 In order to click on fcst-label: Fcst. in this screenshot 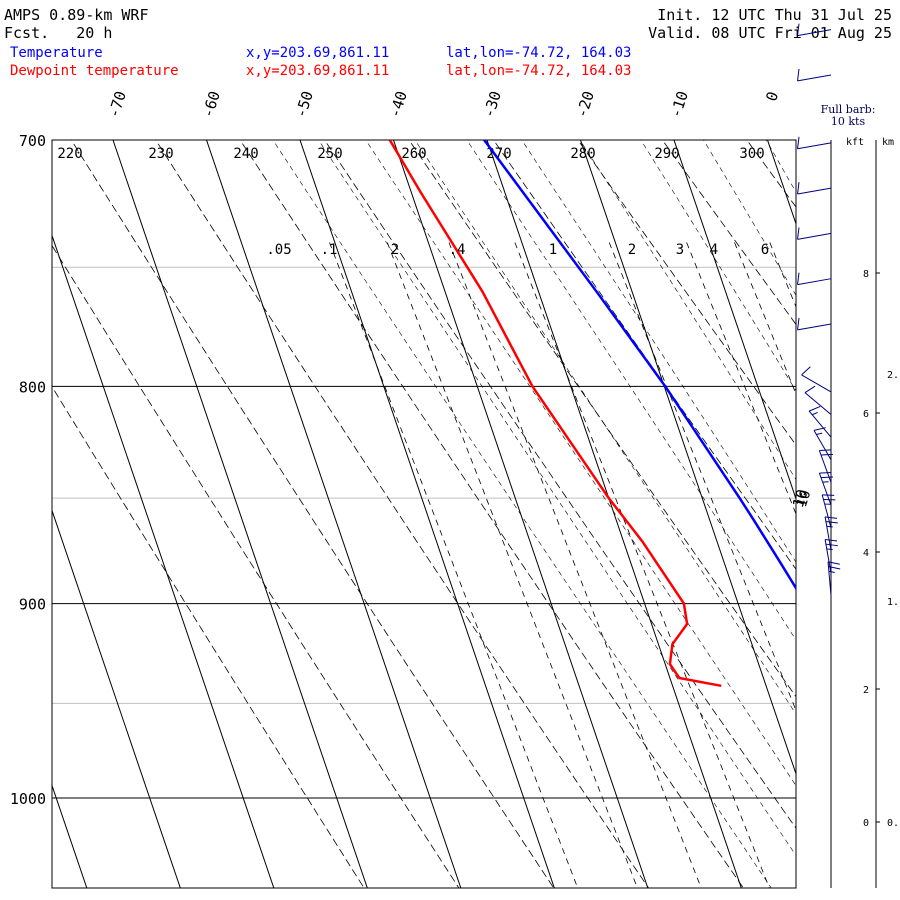, I will do `click(27, 33)`.